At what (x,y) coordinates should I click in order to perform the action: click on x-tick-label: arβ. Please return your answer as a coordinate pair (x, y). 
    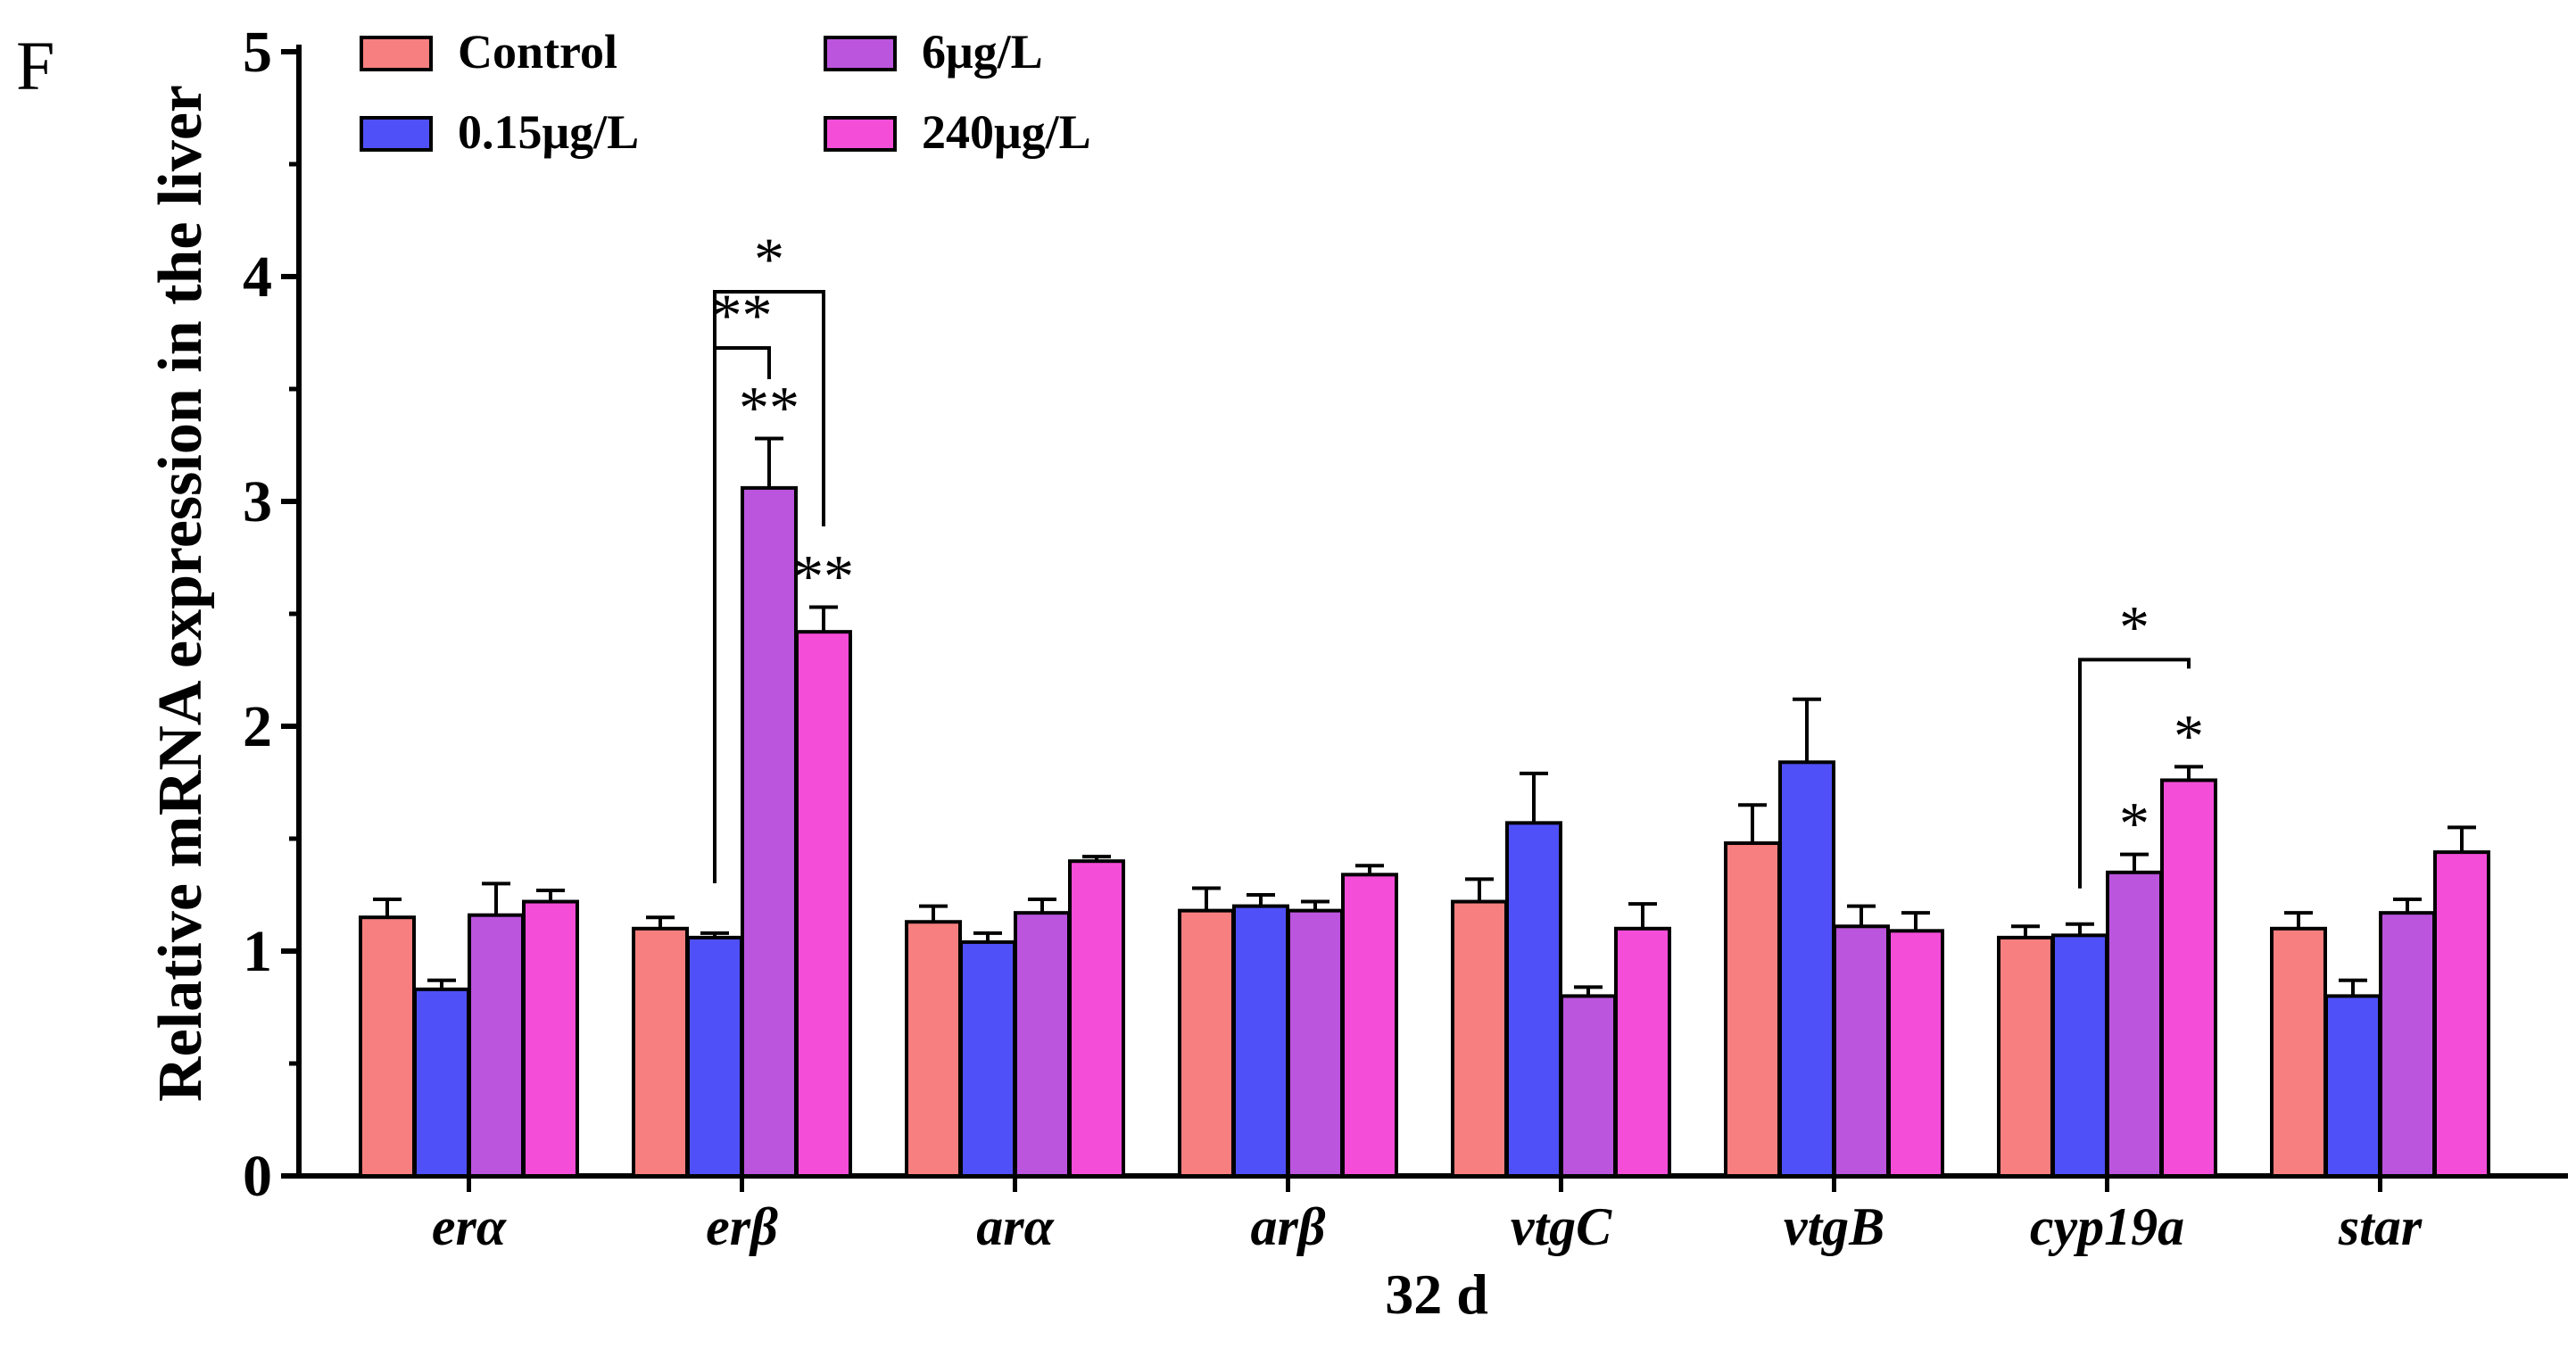
    Looking at the image, I should click on (1287, 1226).